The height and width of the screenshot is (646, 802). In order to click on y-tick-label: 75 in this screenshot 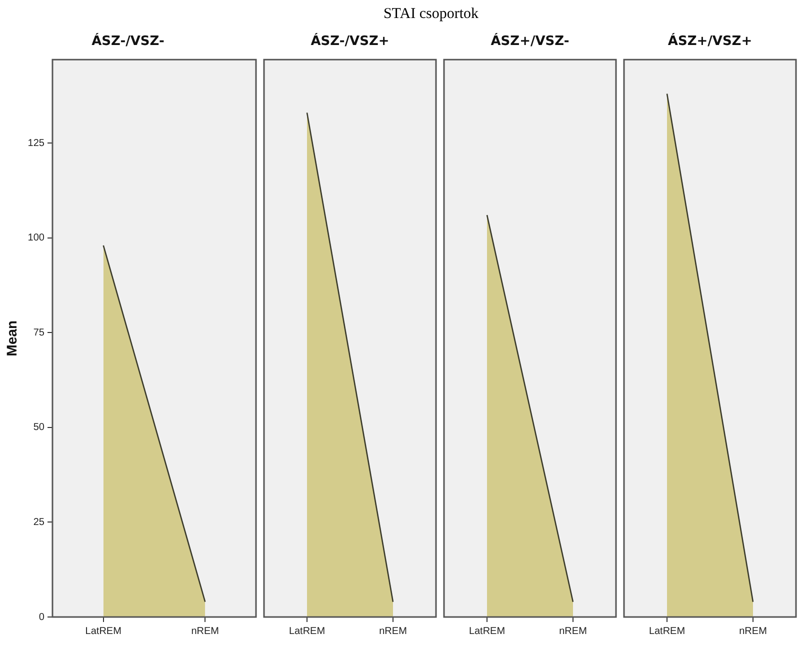, I will do `click(39, 332)`.